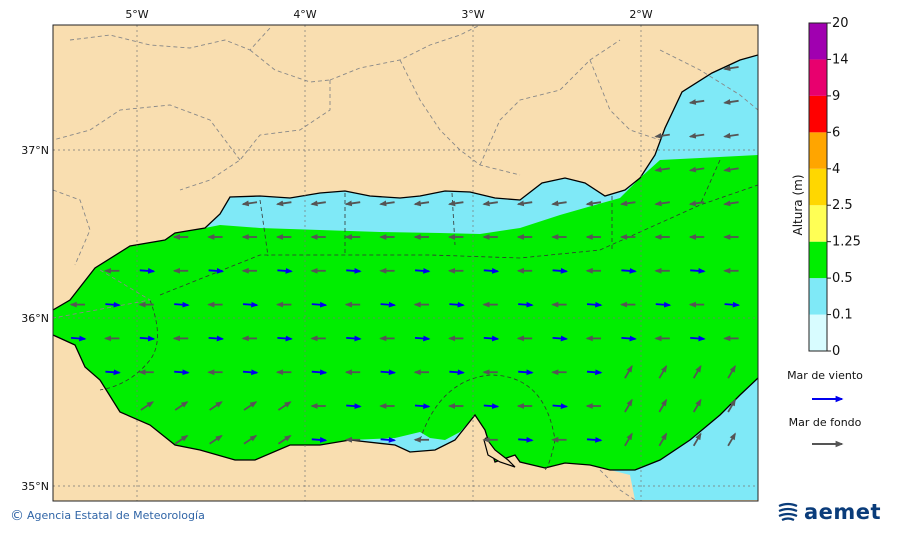  What do you see at coordinates (17, 516) in the screenshot?
I see `copyright-icon: ©` at bounding box center [17, 516].